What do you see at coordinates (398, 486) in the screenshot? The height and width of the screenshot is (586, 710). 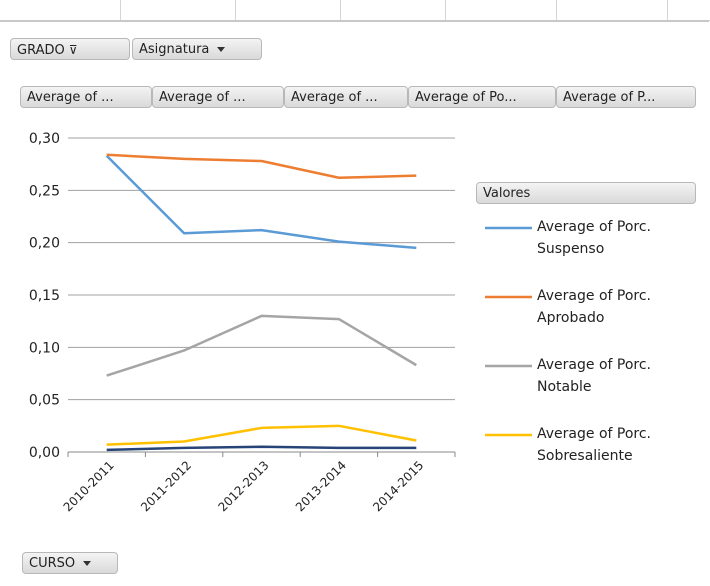 I see `x-tick-label: 2014-2015` at bounding box center [398, 486].